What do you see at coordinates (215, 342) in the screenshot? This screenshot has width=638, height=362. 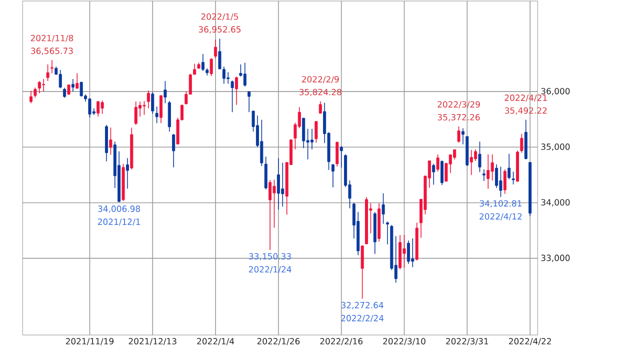 I see `x-tick-label: 2022/1/4` at bounding box center [215, 342].